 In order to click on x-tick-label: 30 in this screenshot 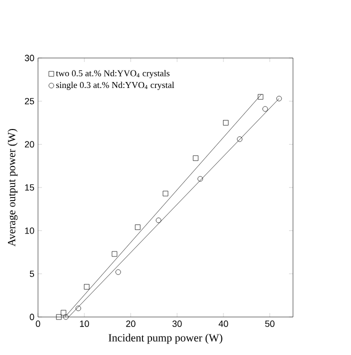, I will do `click(177, 323)`.